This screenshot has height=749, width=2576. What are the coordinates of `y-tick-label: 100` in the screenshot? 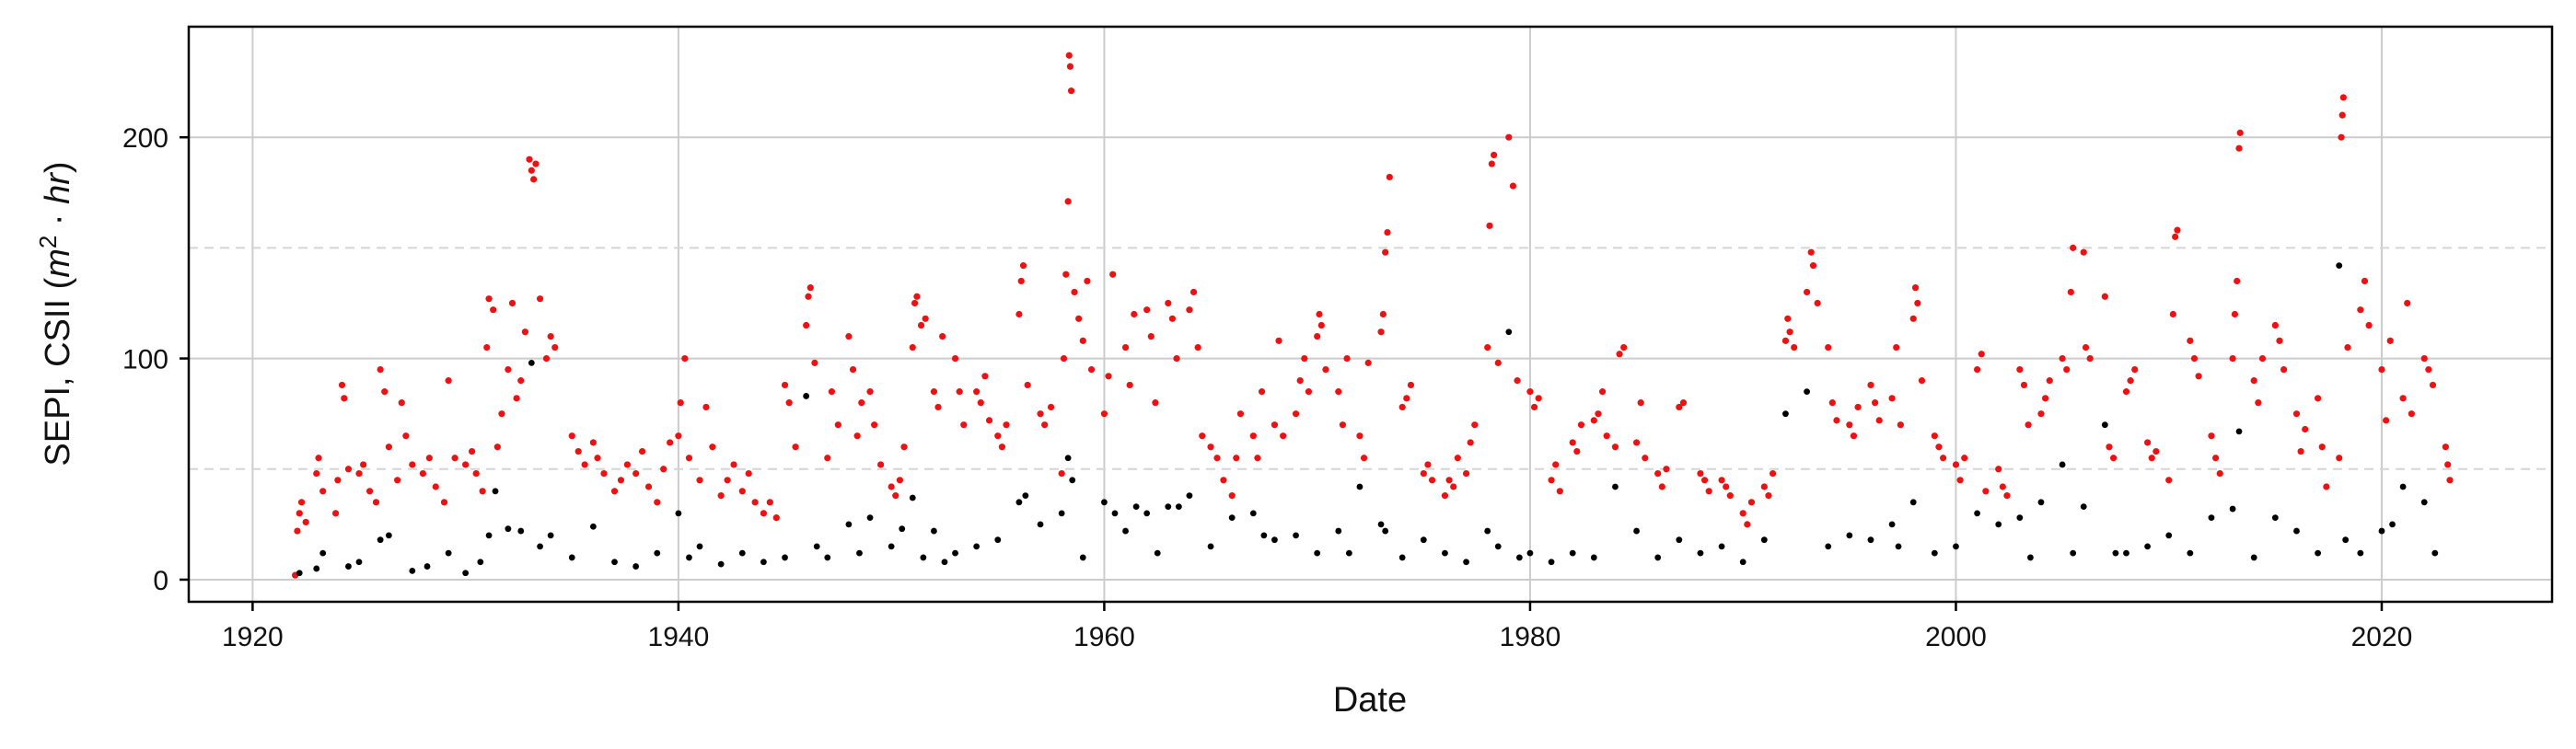 It's located at (145, 360).